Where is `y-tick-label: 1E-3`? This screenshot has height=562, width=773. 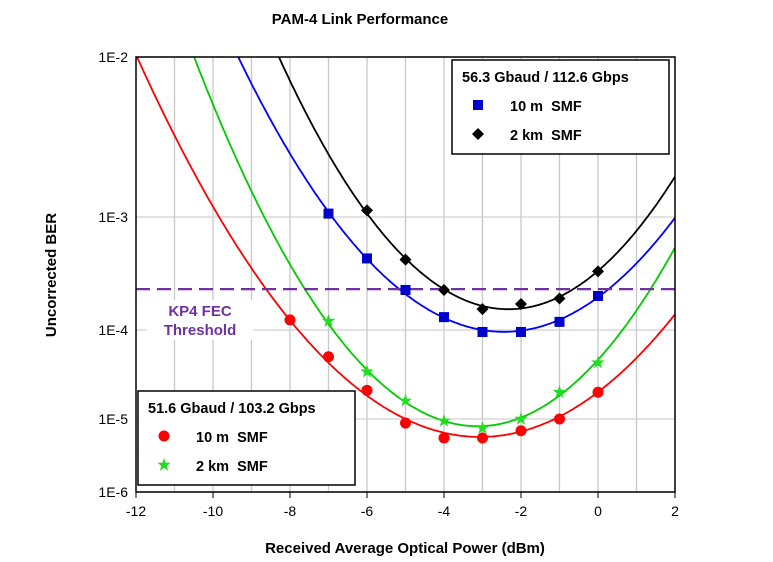
y-tick-label: 1E-3 is located at coordinates (113, 217).